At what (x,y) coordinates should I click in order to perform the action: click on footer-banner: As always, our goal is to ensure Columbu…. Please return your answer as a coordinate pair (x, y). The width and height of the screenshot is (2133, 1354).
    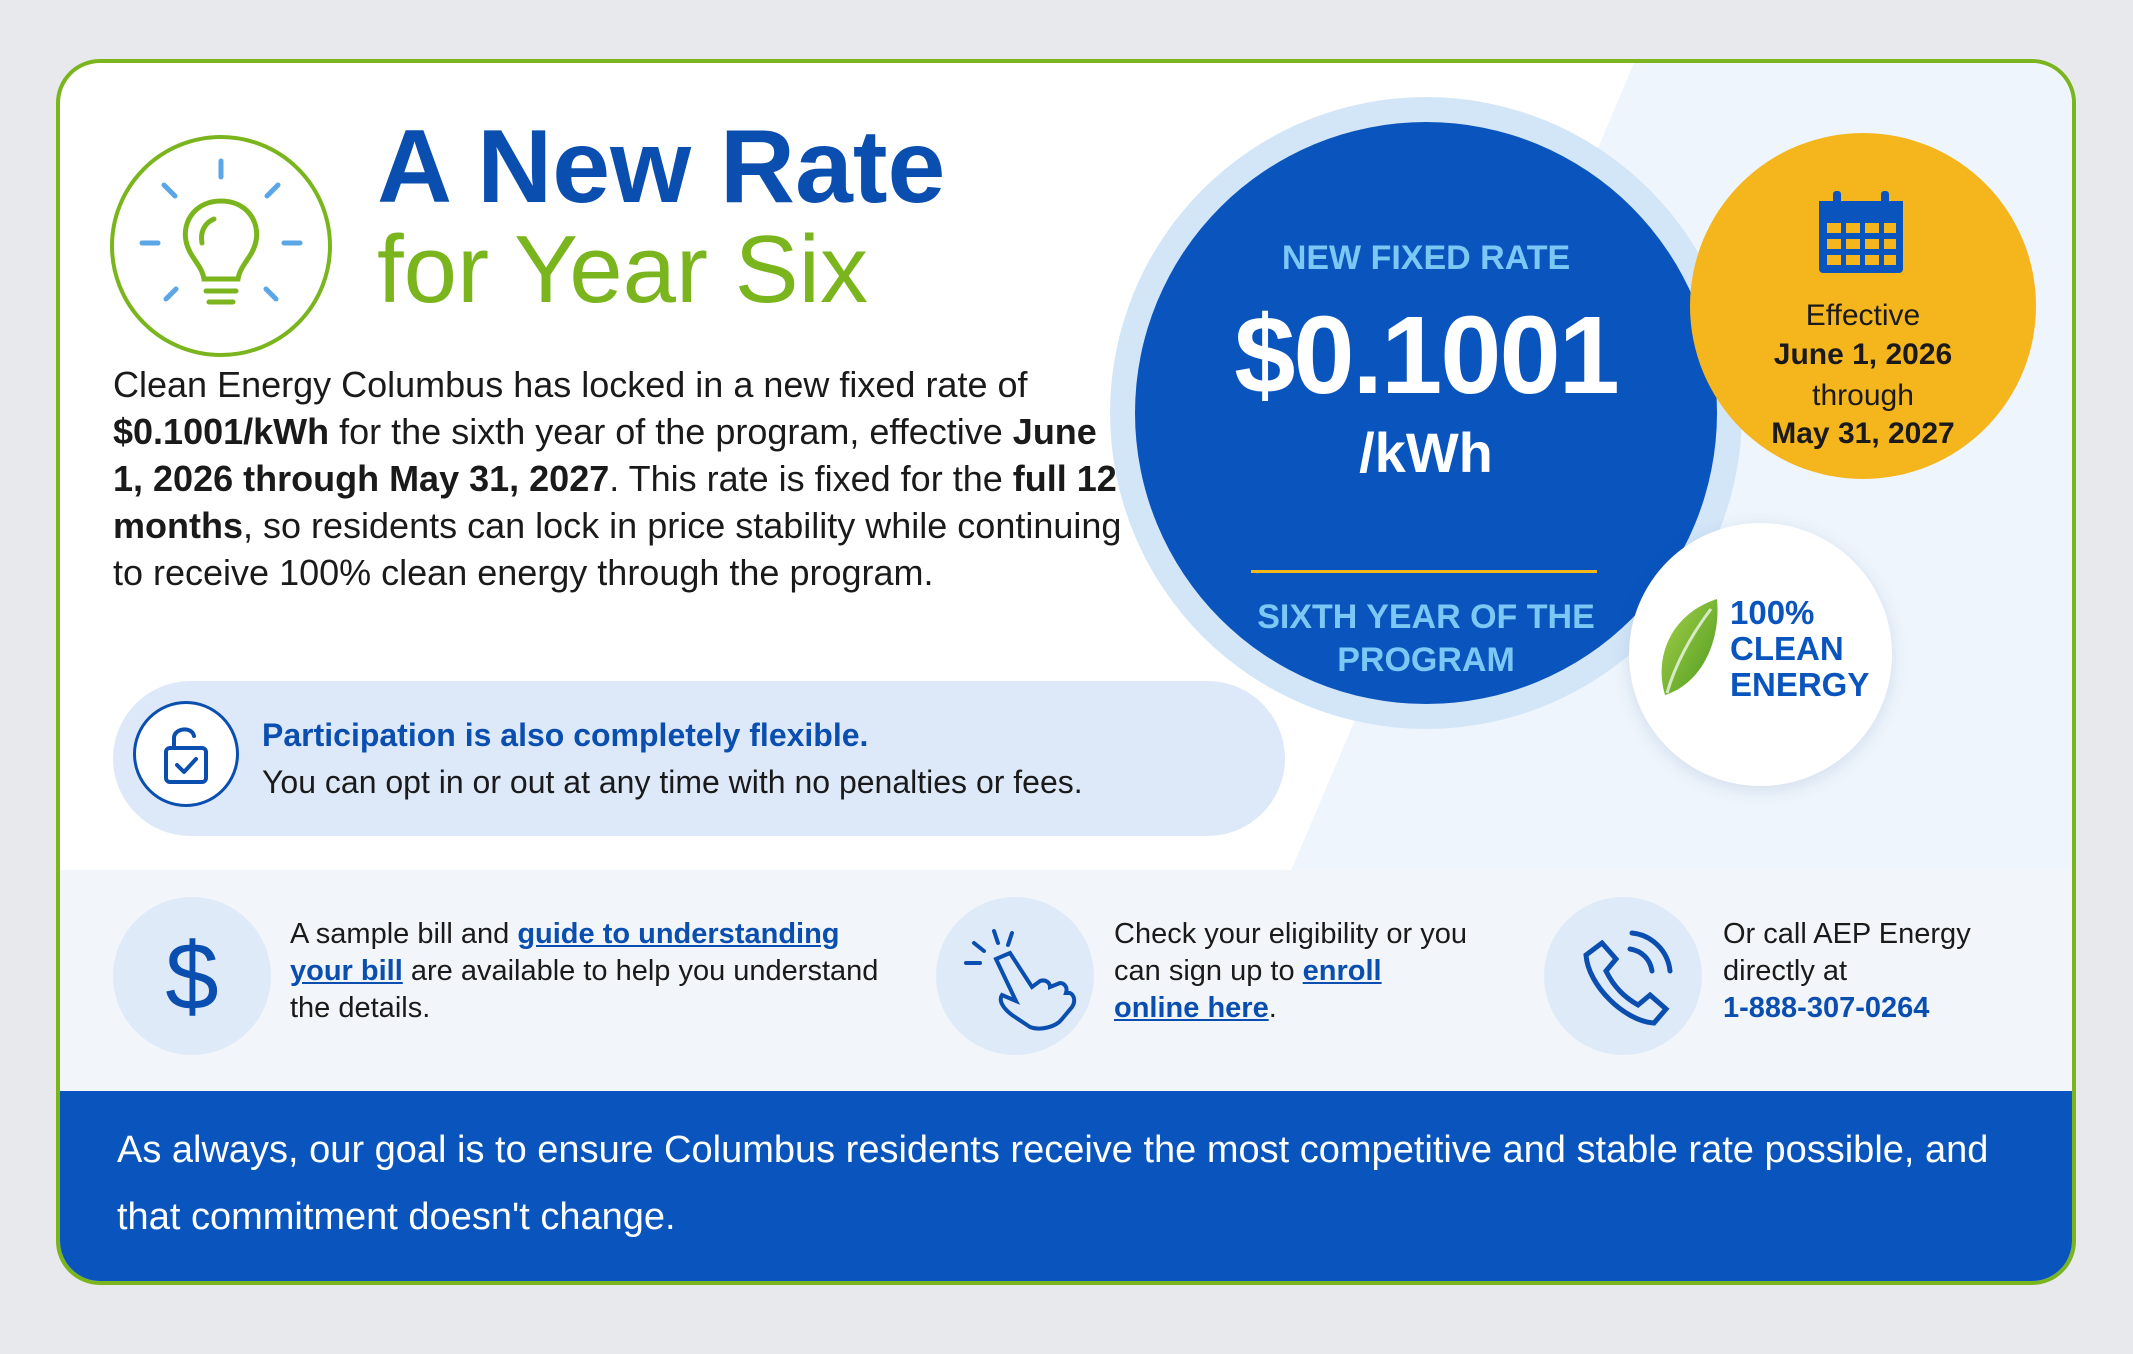
    Looking at the image, I should click on (1066, 1186).